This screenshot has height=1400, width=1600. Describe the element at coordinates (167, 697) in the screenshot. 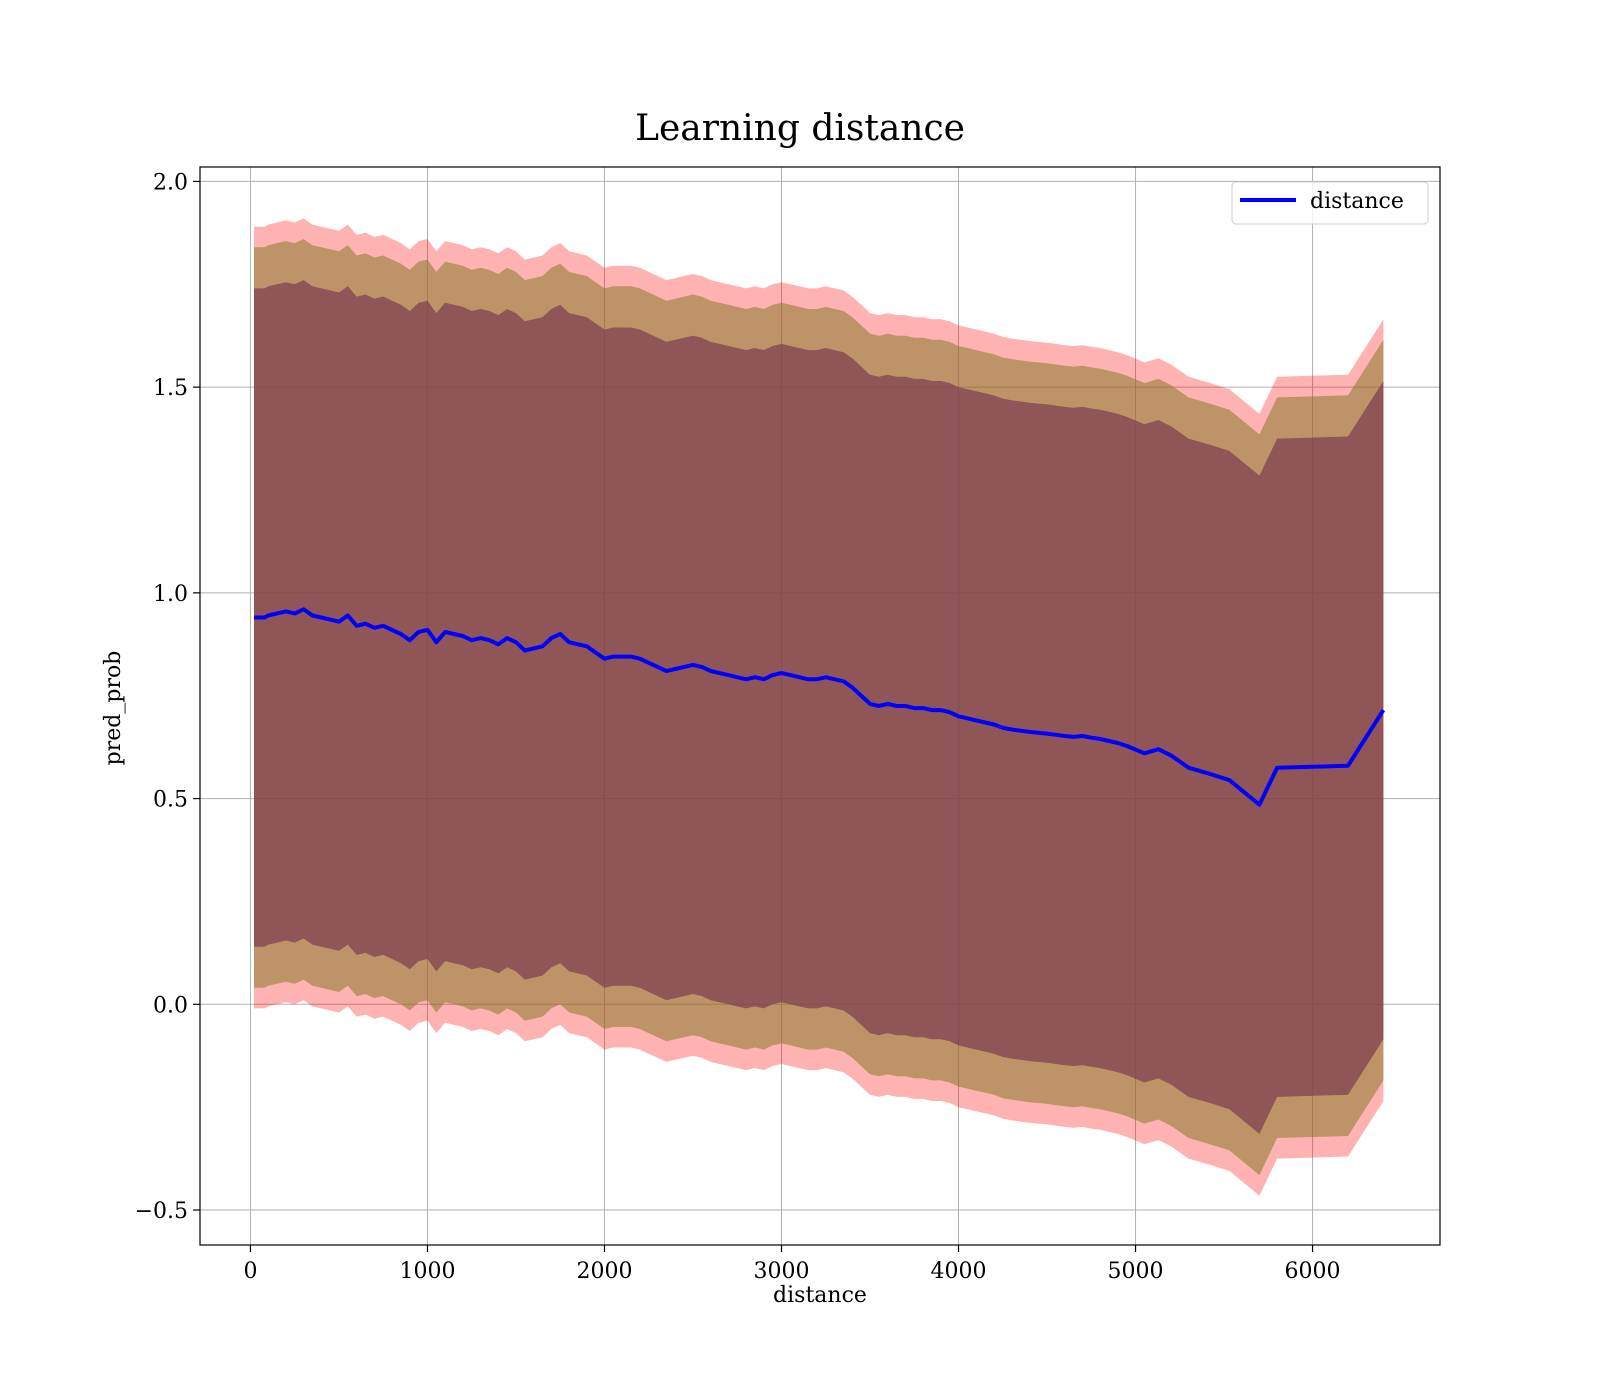

I see `y-axis-ticks: −0.5 0.0 0.5 1.0 1.5 2.0` at that location.